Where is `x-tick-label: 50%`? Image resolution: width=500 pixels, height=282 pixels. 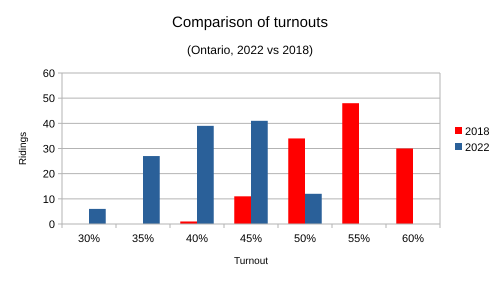
x-tick-label: 50% is located at coordinates (305, 239).